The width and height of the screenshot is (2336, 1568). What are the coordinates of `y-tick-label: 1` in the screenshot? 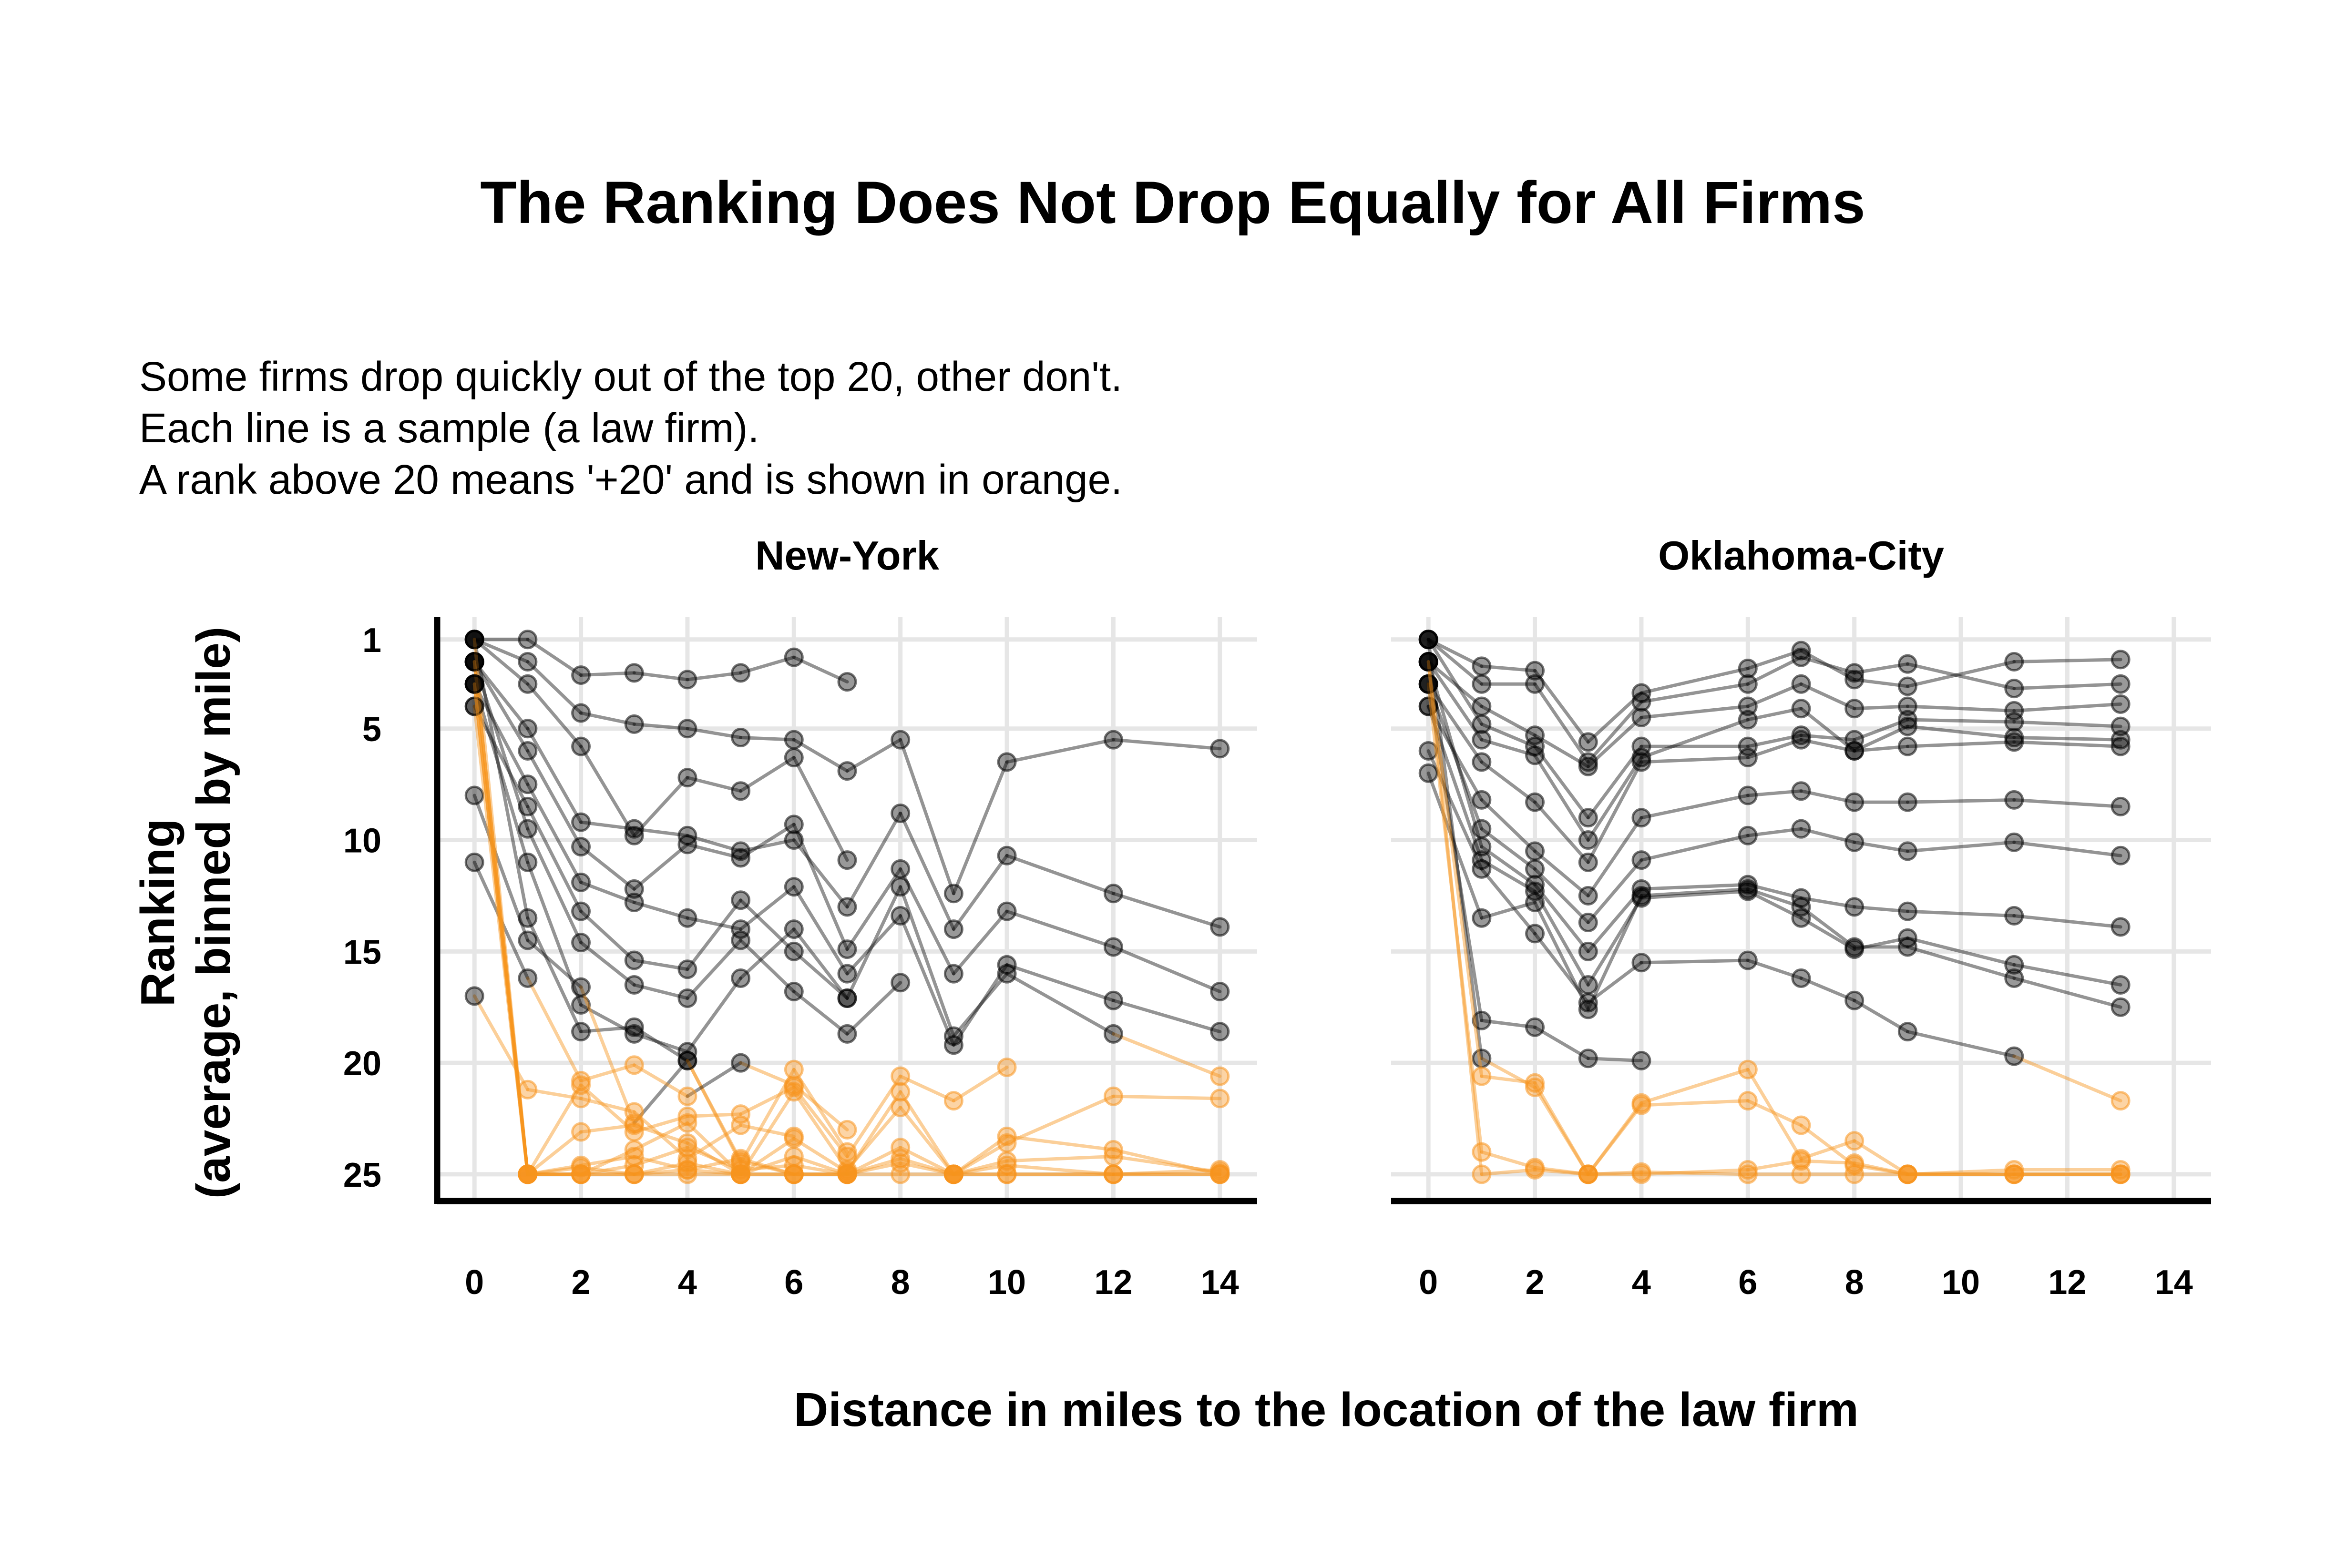 It's located at (371, 640).